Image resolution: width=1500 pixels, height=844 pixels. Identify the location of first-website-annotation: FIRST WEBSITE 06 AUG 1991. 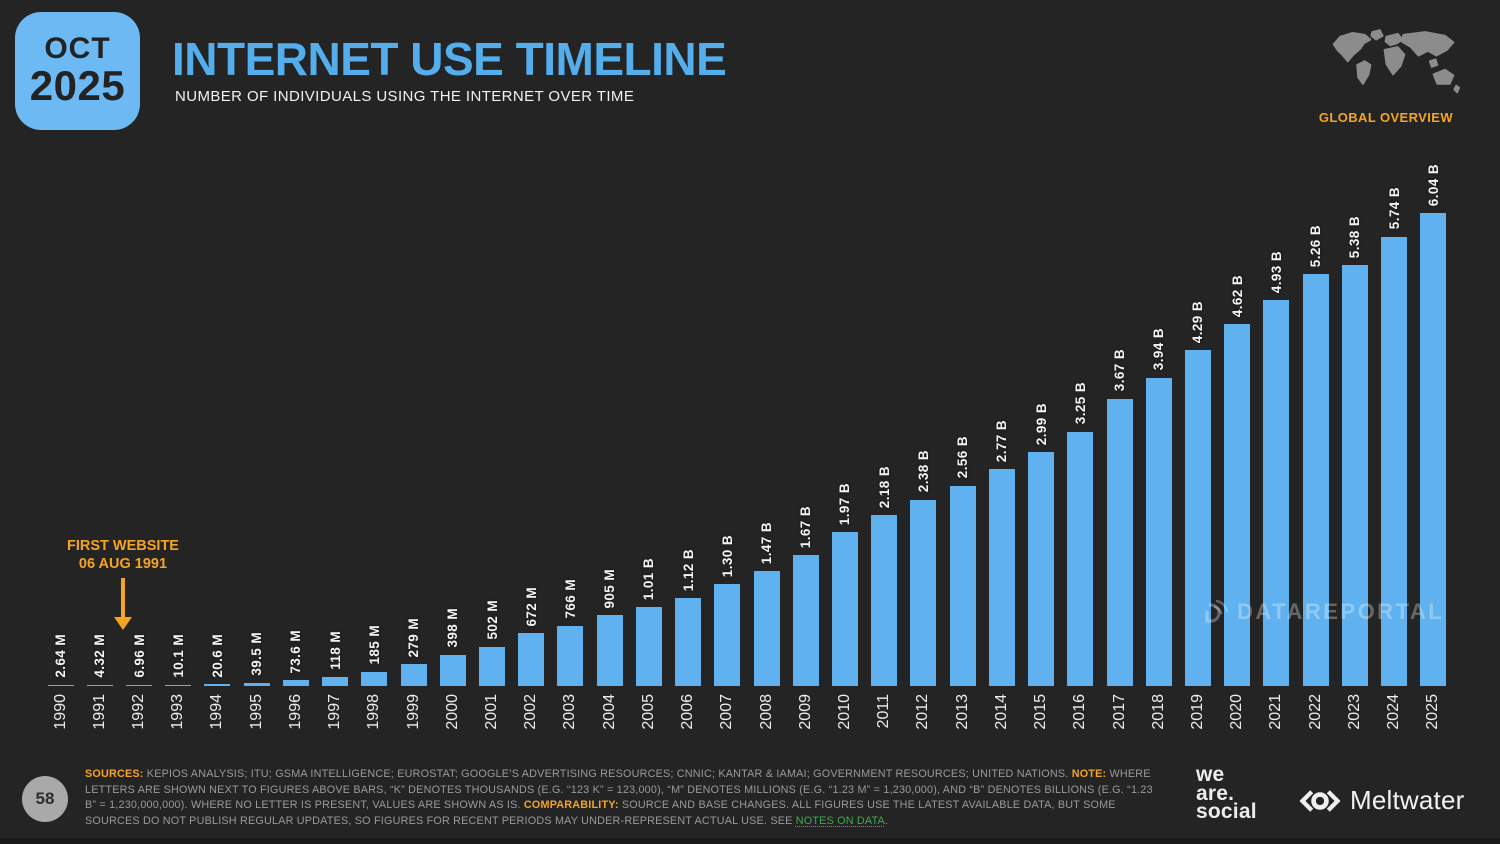
(123, 555).